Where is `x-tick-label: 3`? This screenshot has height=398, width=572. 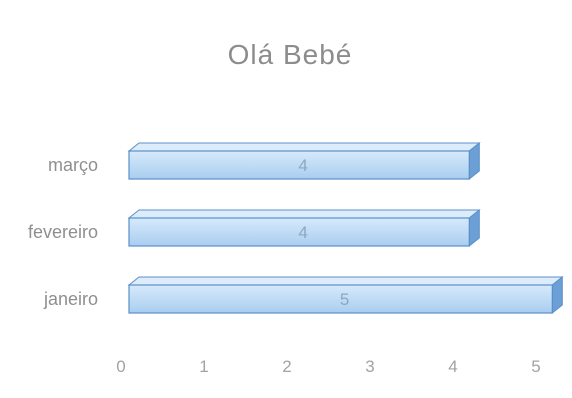
x-tick-label: 3 is located at coordinates (369, 366).